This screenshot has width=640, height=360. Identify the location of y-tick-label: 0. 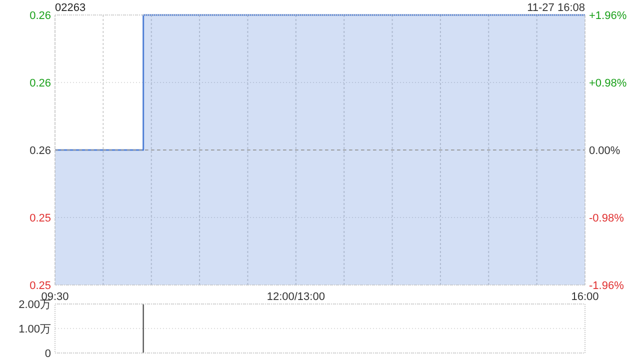
(47, 354).